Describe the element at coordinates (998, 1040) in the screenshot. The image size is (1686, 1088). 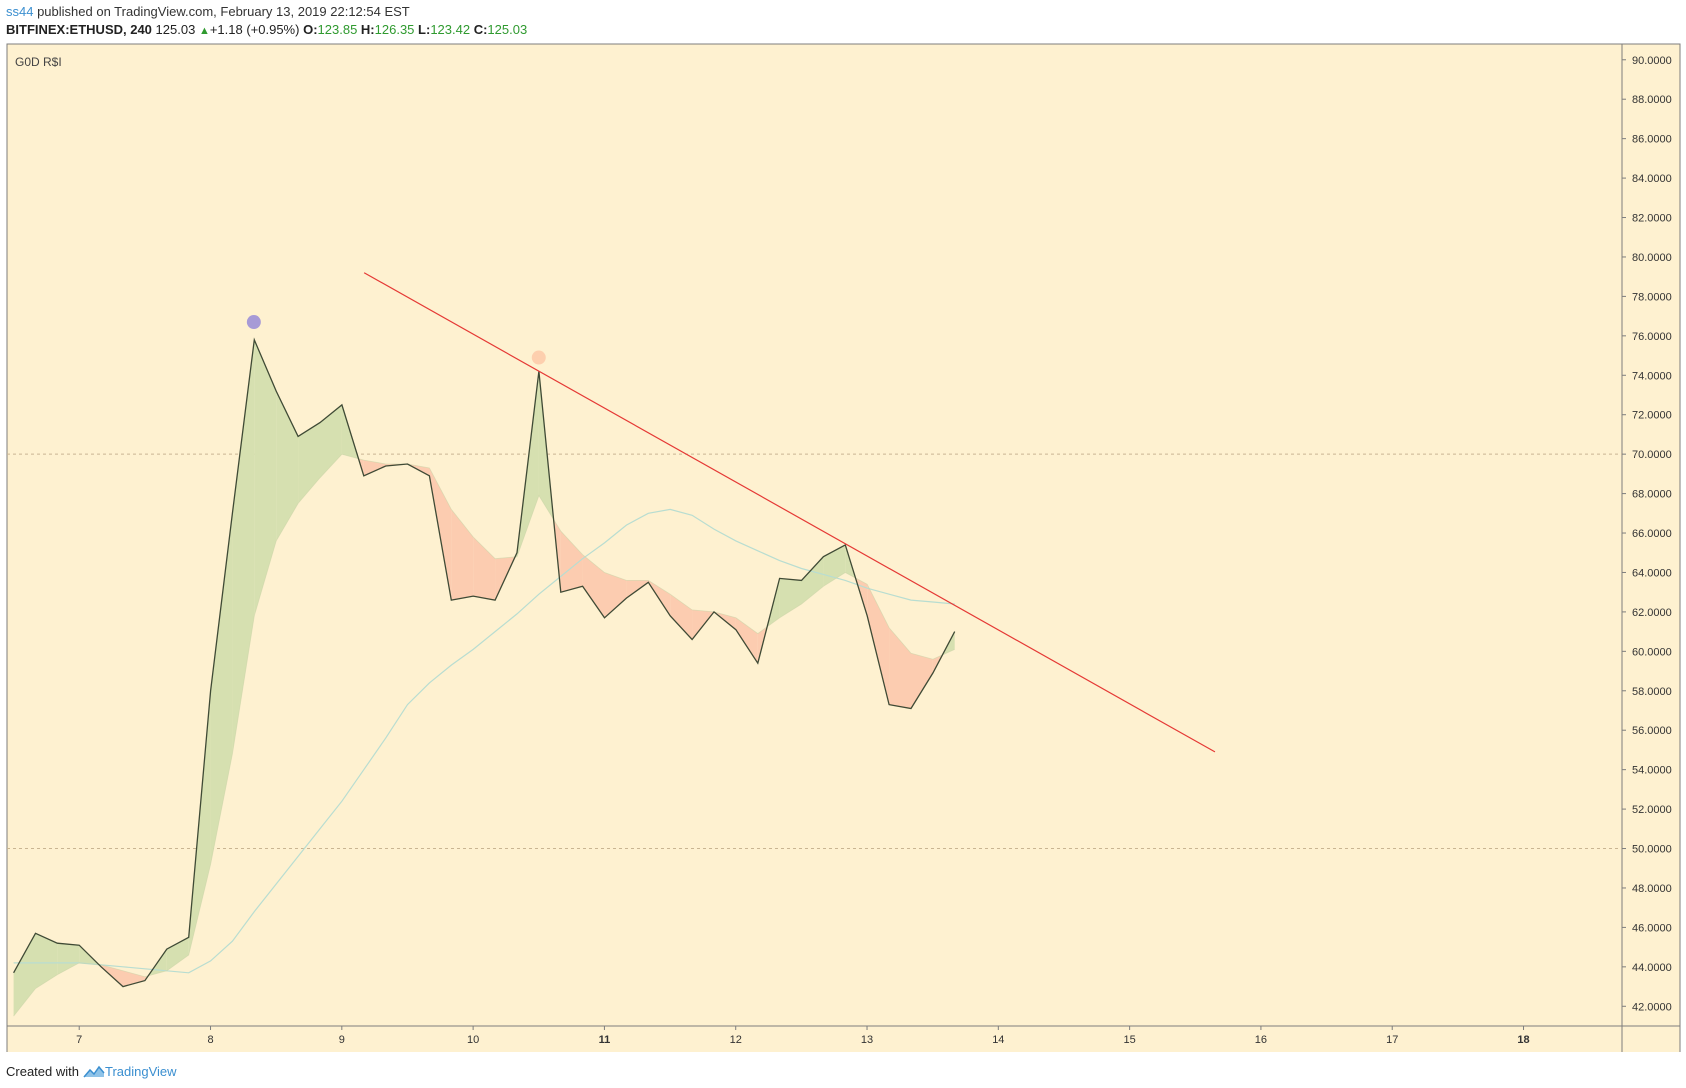
I see `x-tick-label: 14` at that location.